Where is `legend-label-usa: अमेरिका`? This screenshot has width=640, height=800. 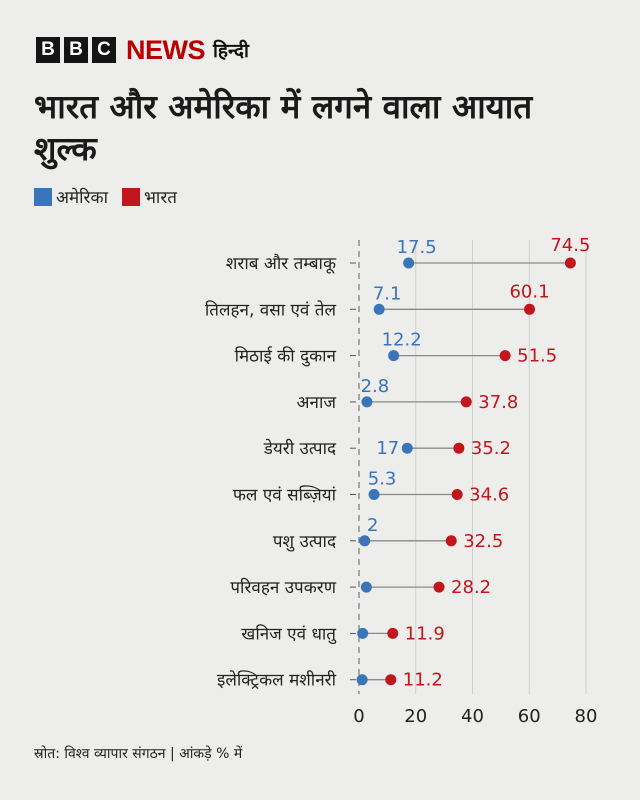
legend-label-usa: अमेरिका is located at coordinates (82, 198).